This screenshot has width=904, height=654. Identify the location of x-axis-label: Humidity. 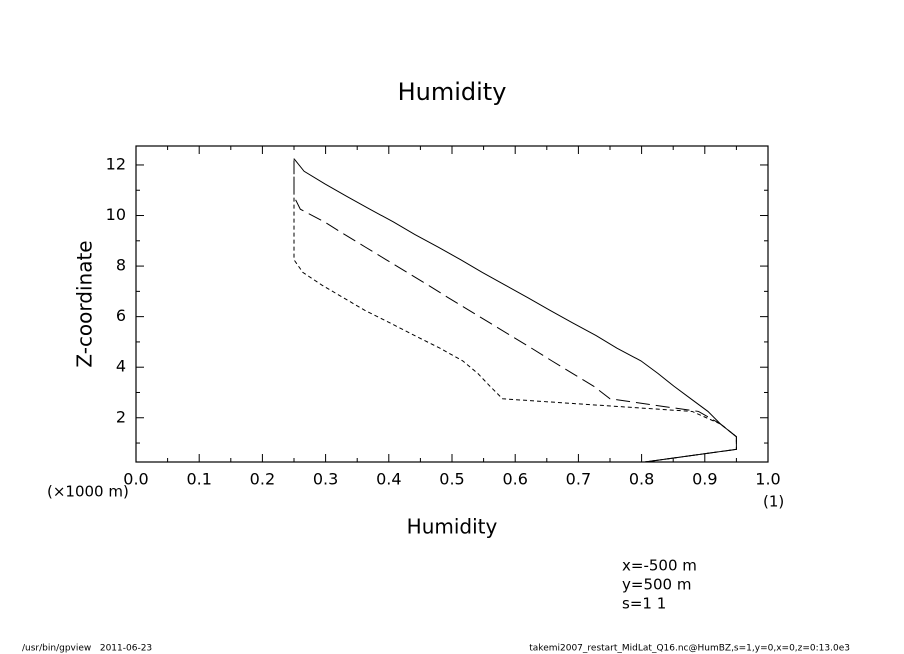
(452, 527).